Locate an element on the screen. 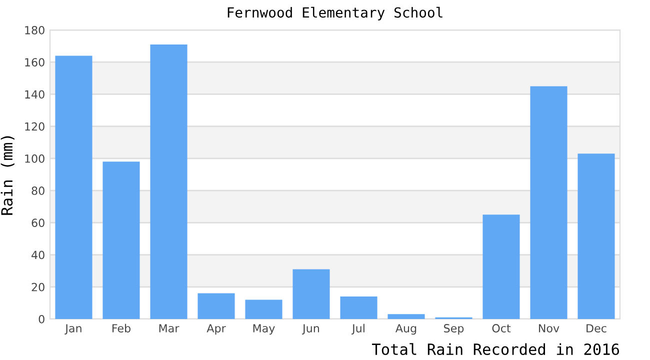 Image resolution: width=650 pixels, height=360 pixels. chart-title: Fernwood Elementary School is located at coordinates (335, 13).